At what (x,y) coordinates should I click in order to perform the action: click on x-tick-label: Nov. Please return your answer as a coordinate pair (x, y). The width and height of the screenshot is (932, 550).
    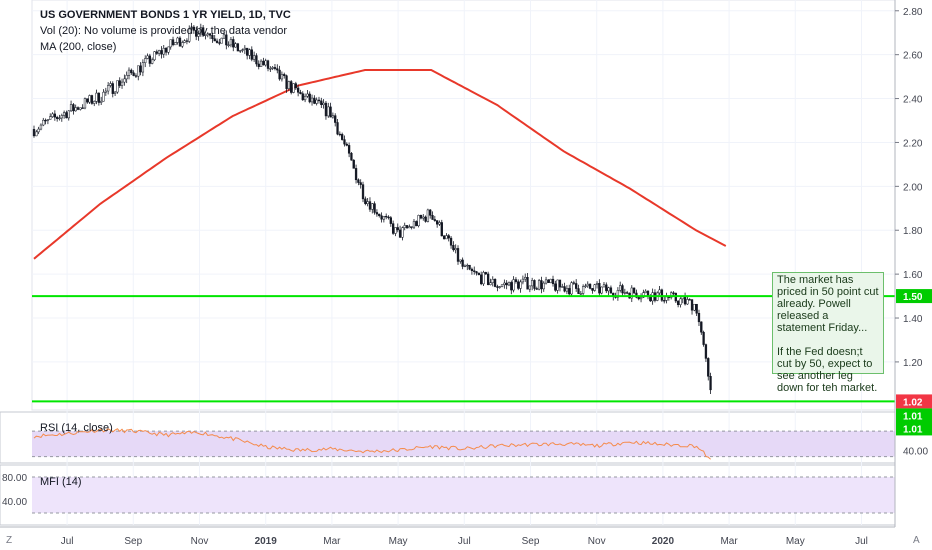
    Looking at the image, I should click on (200, 541).